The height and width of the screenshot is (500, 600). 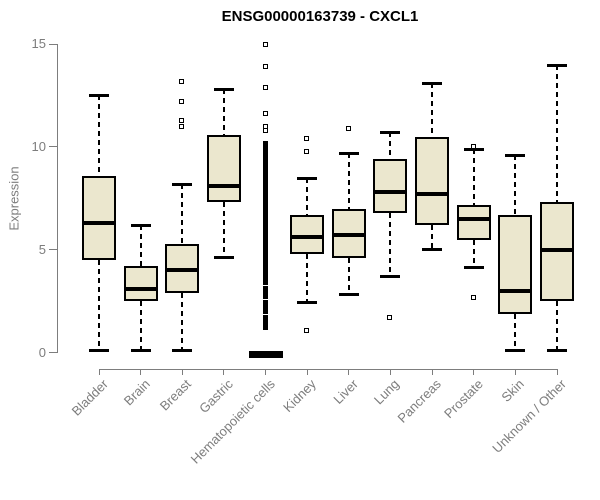 What do you see at coordinates (328, 369) in the screenshot?
I see `x-axis-line` at bounding box center [328, 369].